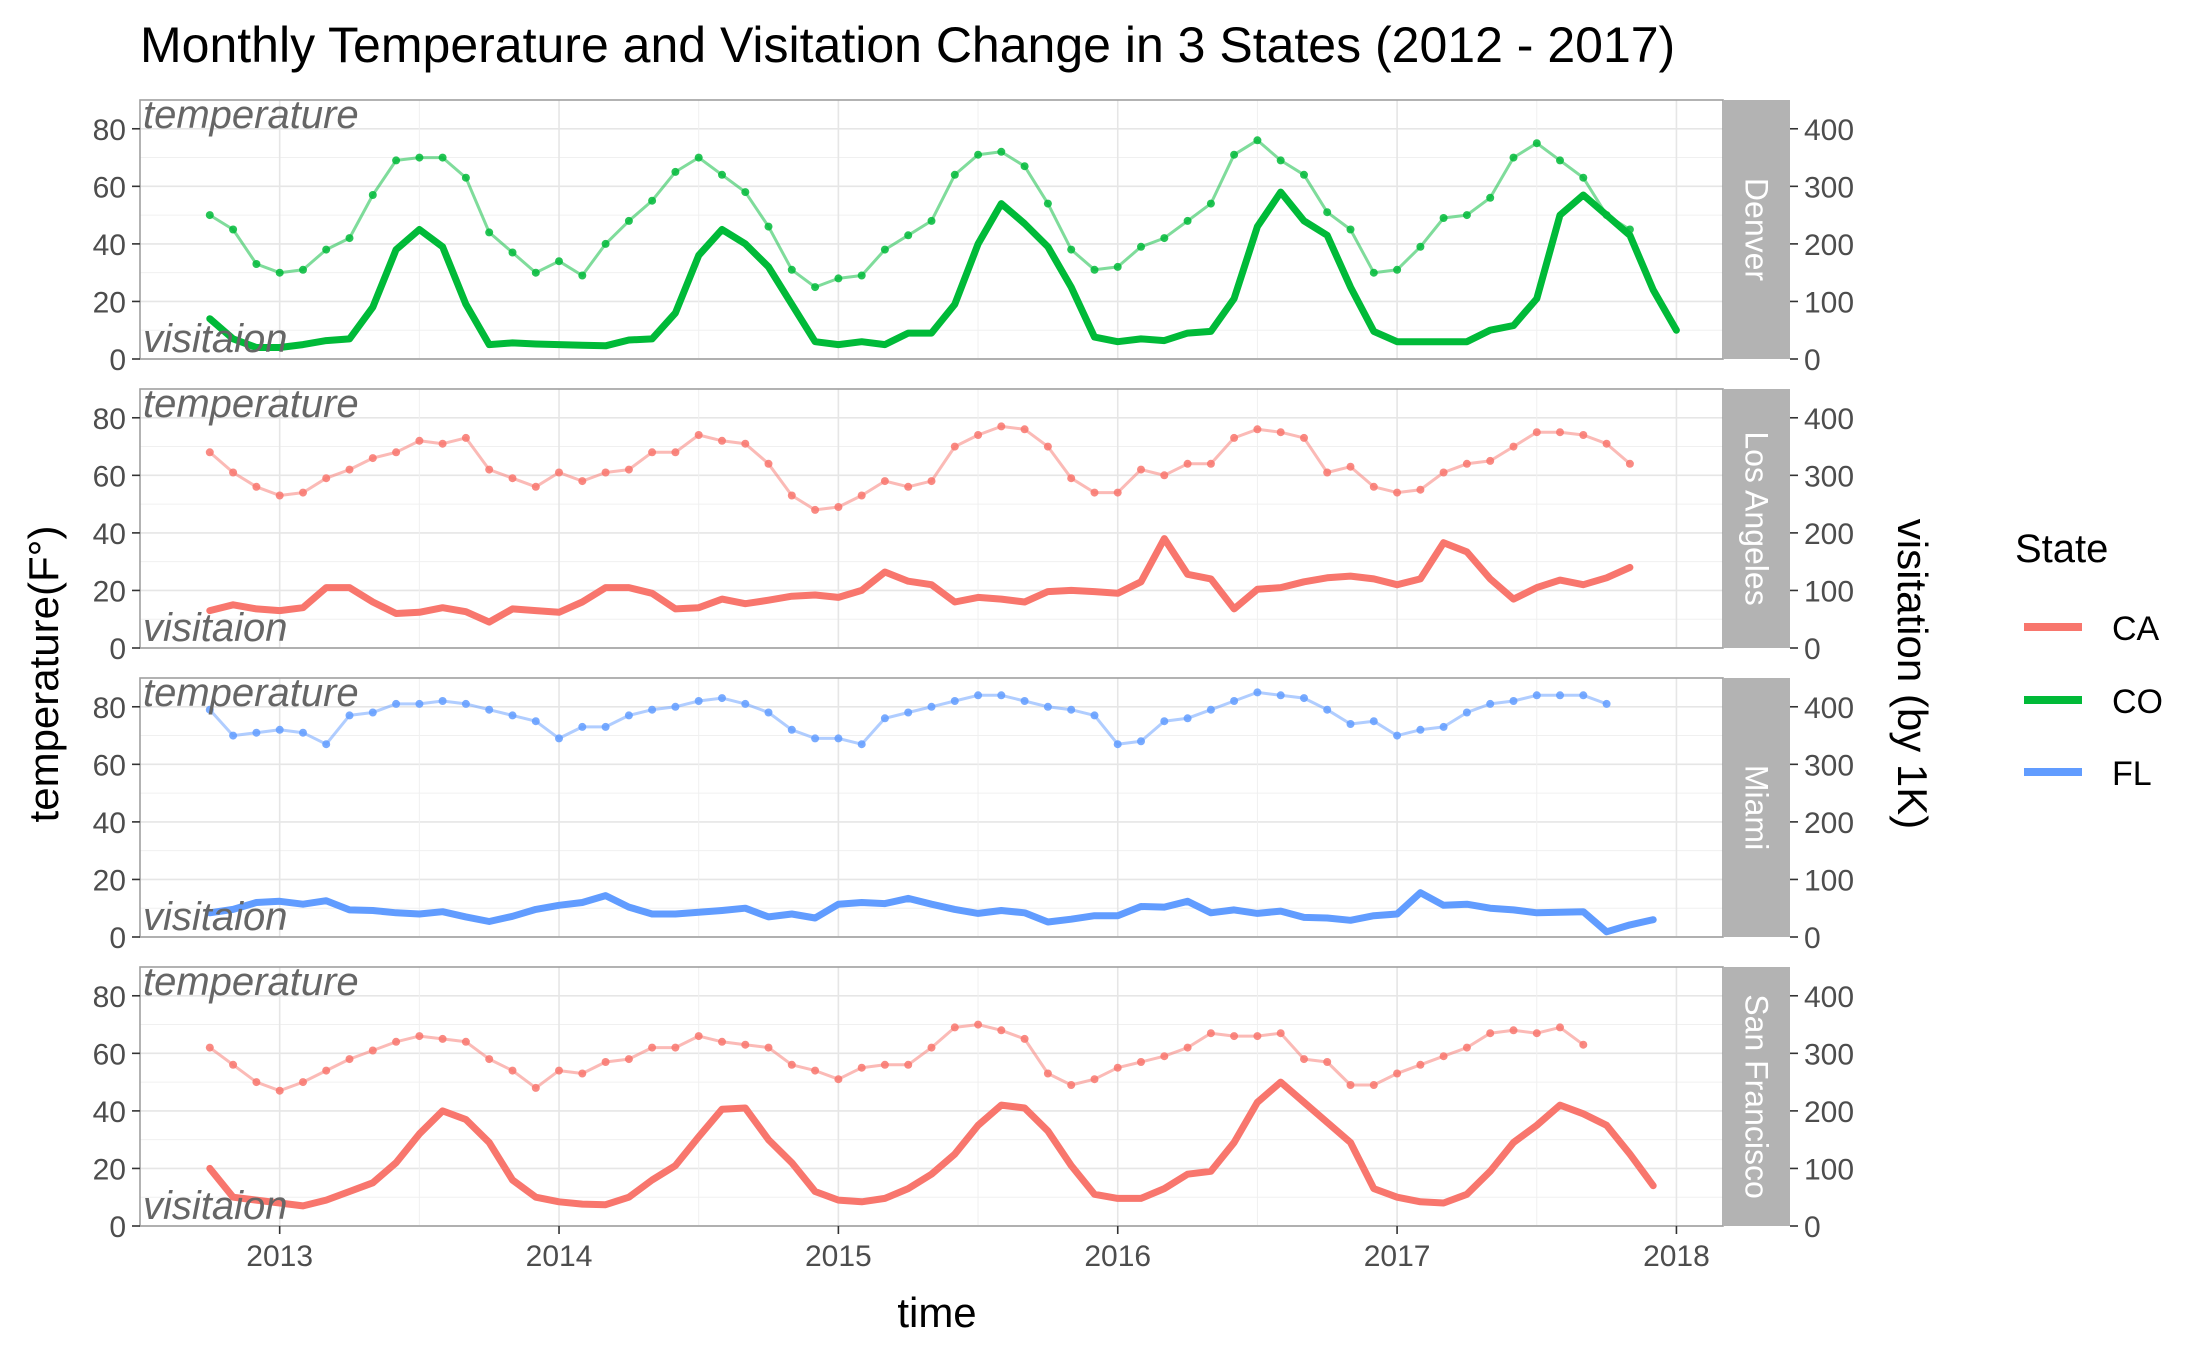 This screenshot has height=1356, width=2187. What do you see at coordinates (1812, 360) in the screenshot?
I see `y-right-tick-label: 0` at bounding box center [1812, 360].